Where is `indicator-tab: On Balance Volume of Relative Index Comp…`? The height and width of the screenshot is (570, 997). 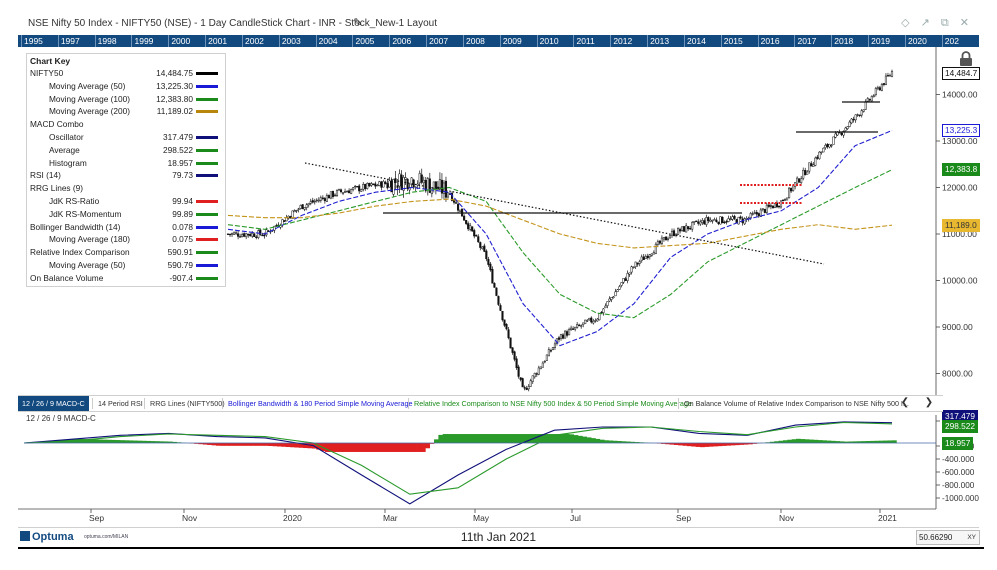
indicator-tab: On Balance Volume of Relative Index Comp… is located at coordinates (796, 403).